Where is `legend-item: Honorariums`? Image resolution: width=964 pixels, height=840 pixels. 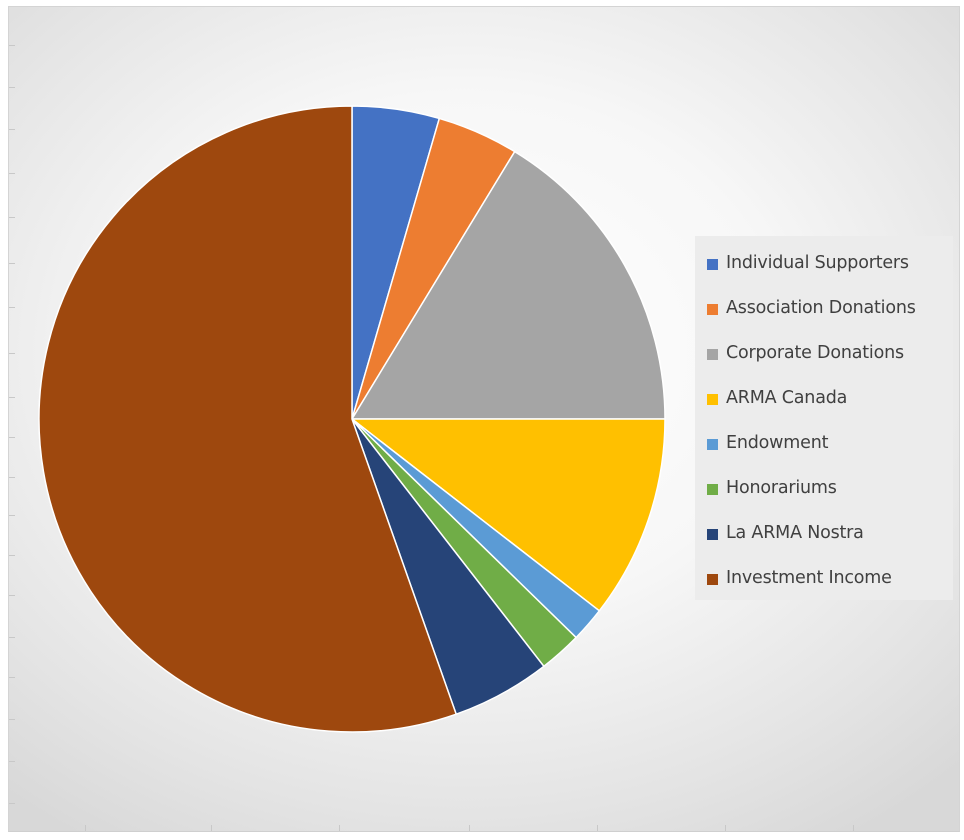
legend-item: Honorariums is located at coordinates (824, 495).